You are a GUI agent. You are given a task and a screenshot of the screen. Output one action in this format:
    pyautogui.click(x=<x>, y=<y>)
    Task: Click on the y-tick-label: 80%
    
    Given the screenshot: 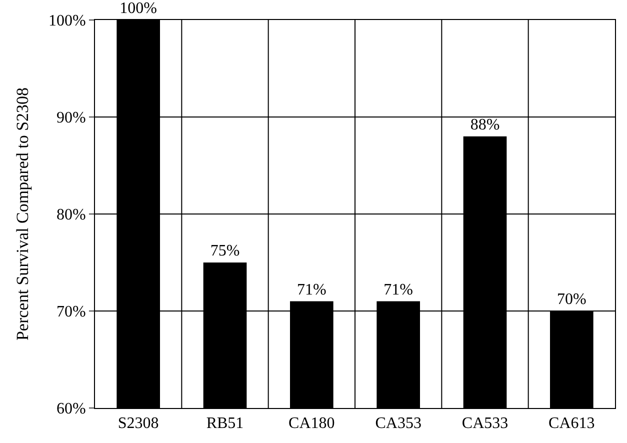 What is the action you would take?
    pyautogui.click(x=71, y=215)
    